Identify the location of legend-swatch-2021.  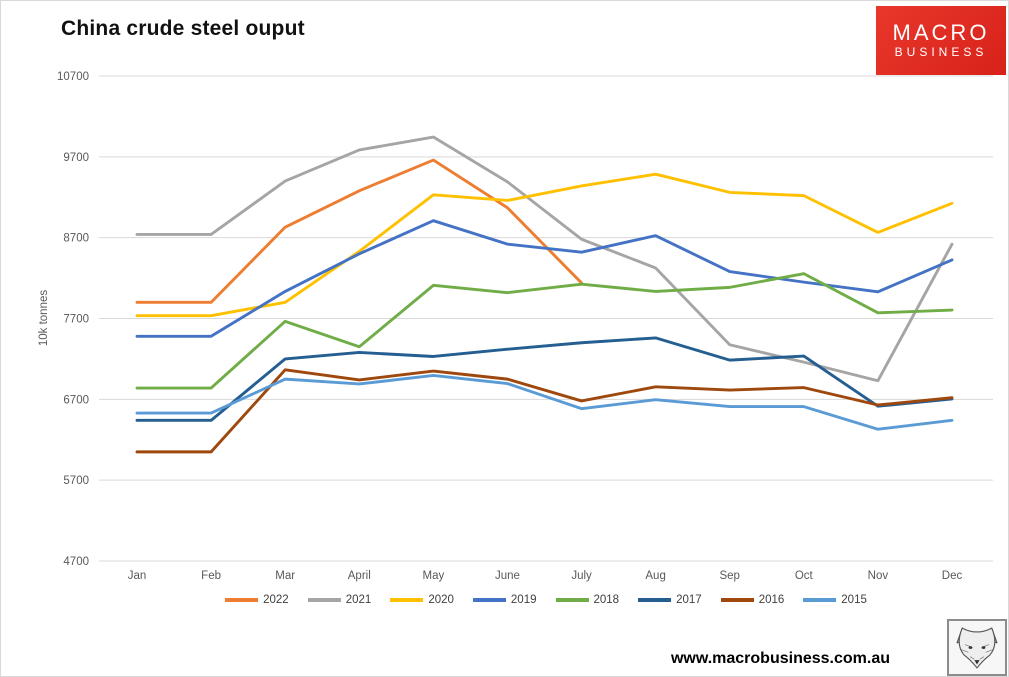
(324, 600).